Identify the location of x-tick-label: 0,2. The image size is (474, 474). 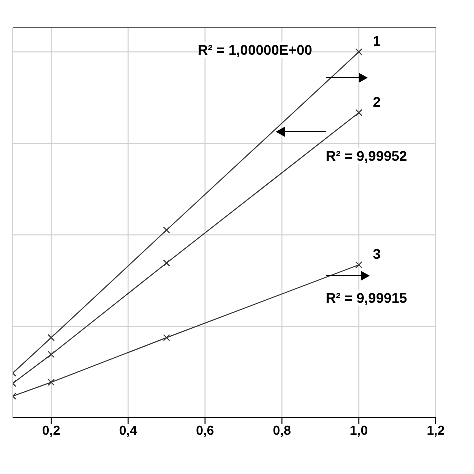
(51, 430).